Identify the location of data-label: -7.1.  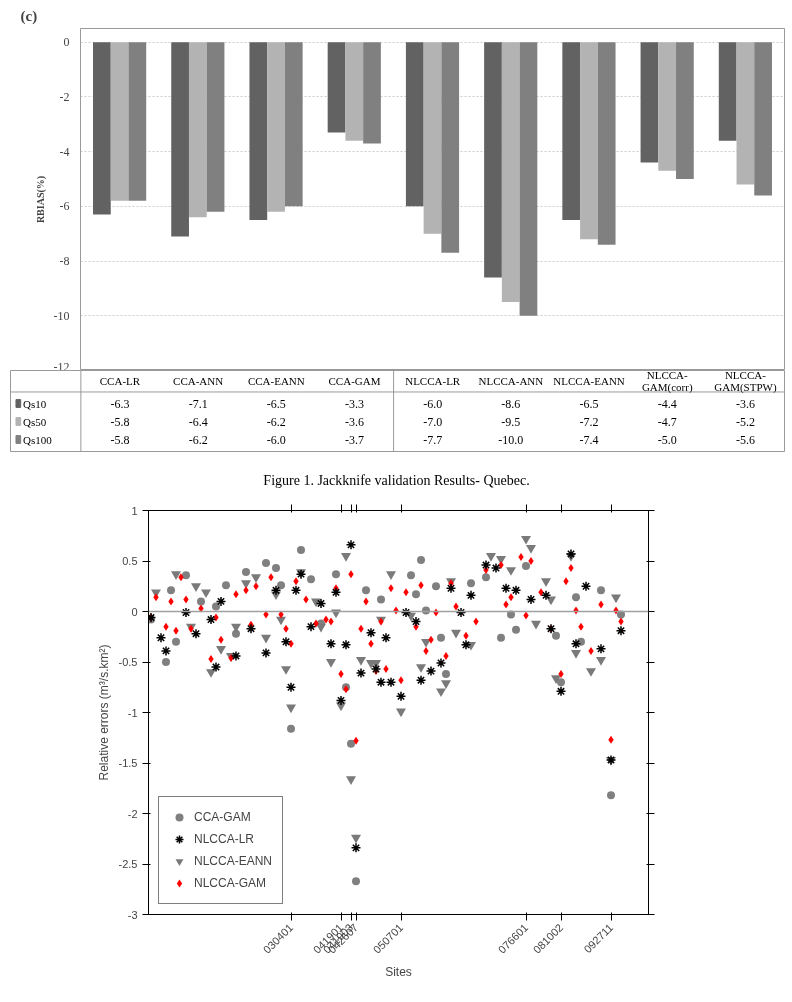
(198, 403).